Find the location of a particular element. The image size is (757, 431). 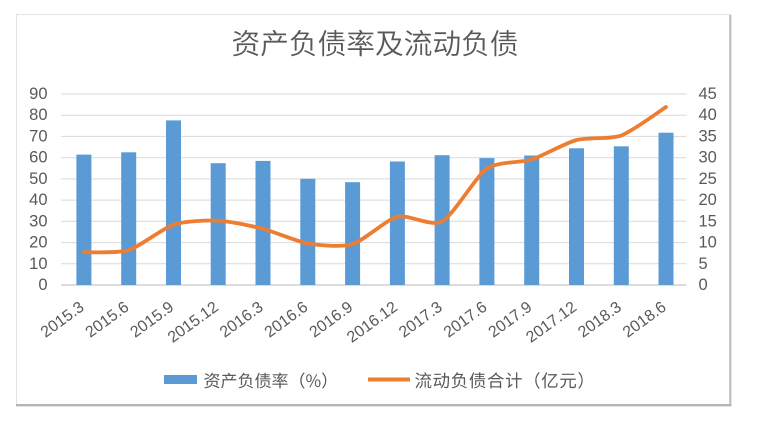

svg-text: 15 is located at coordinates (708, 221).